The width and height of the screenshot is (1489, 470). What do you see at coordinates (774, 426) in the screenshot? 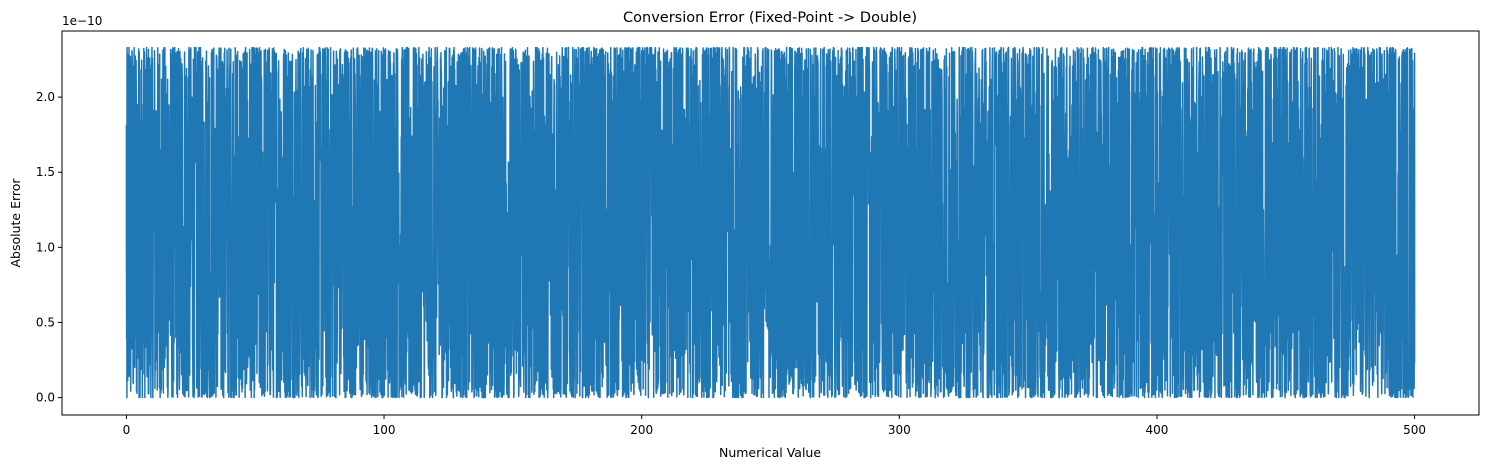
I see `x-axis-ticks: 0 100 200 300 400 500` at bounding box center [774, 426].